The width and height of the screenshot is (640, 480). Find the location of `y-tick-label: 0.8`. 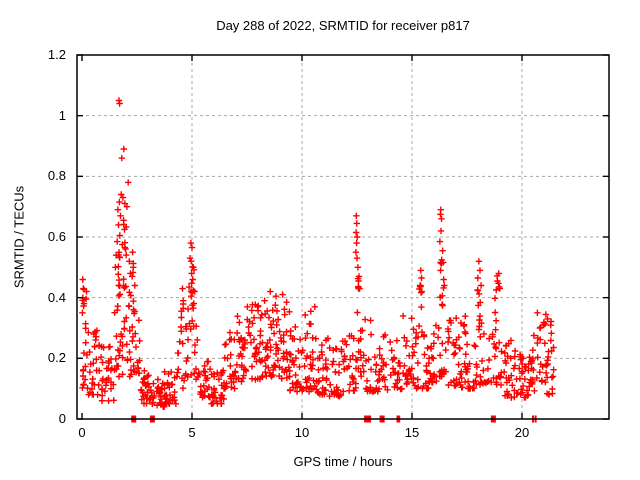

y-tick-label: 0.8 is located at coordinates (56, 176).